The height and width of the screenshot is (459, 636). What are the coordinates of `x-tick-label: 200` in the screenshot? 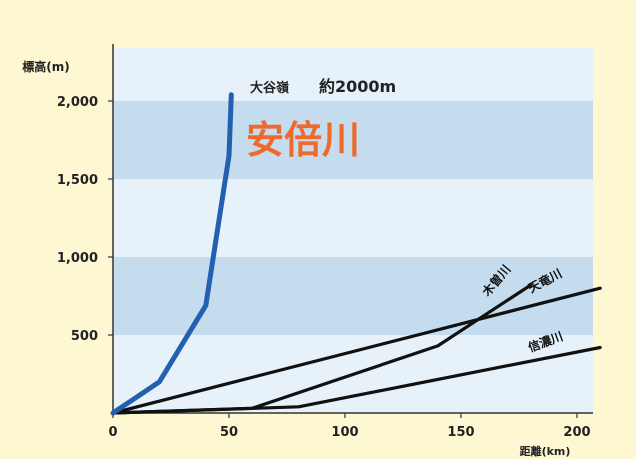 It's located at (576, 432).